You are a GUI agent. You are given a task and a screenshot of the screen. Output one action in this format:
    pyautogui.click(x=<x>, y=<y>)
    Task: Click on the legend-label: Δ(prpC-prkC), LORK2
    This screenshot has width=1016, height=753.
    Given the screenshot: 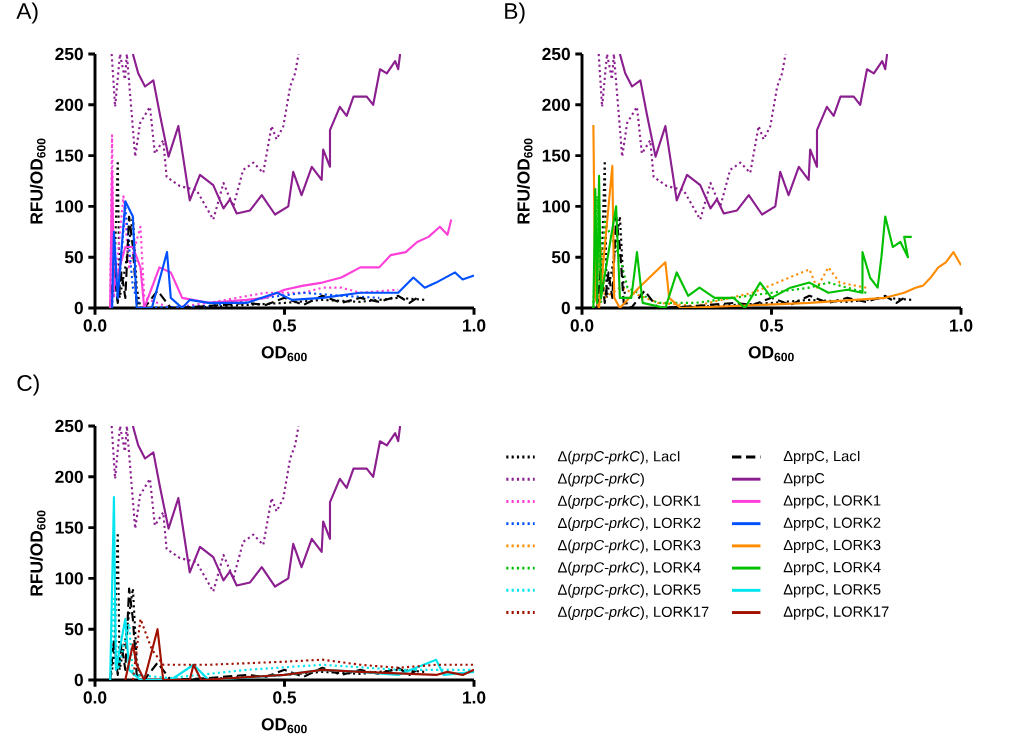 What is the action you would take?
    pyautogui.click(x=629, y=524)
    